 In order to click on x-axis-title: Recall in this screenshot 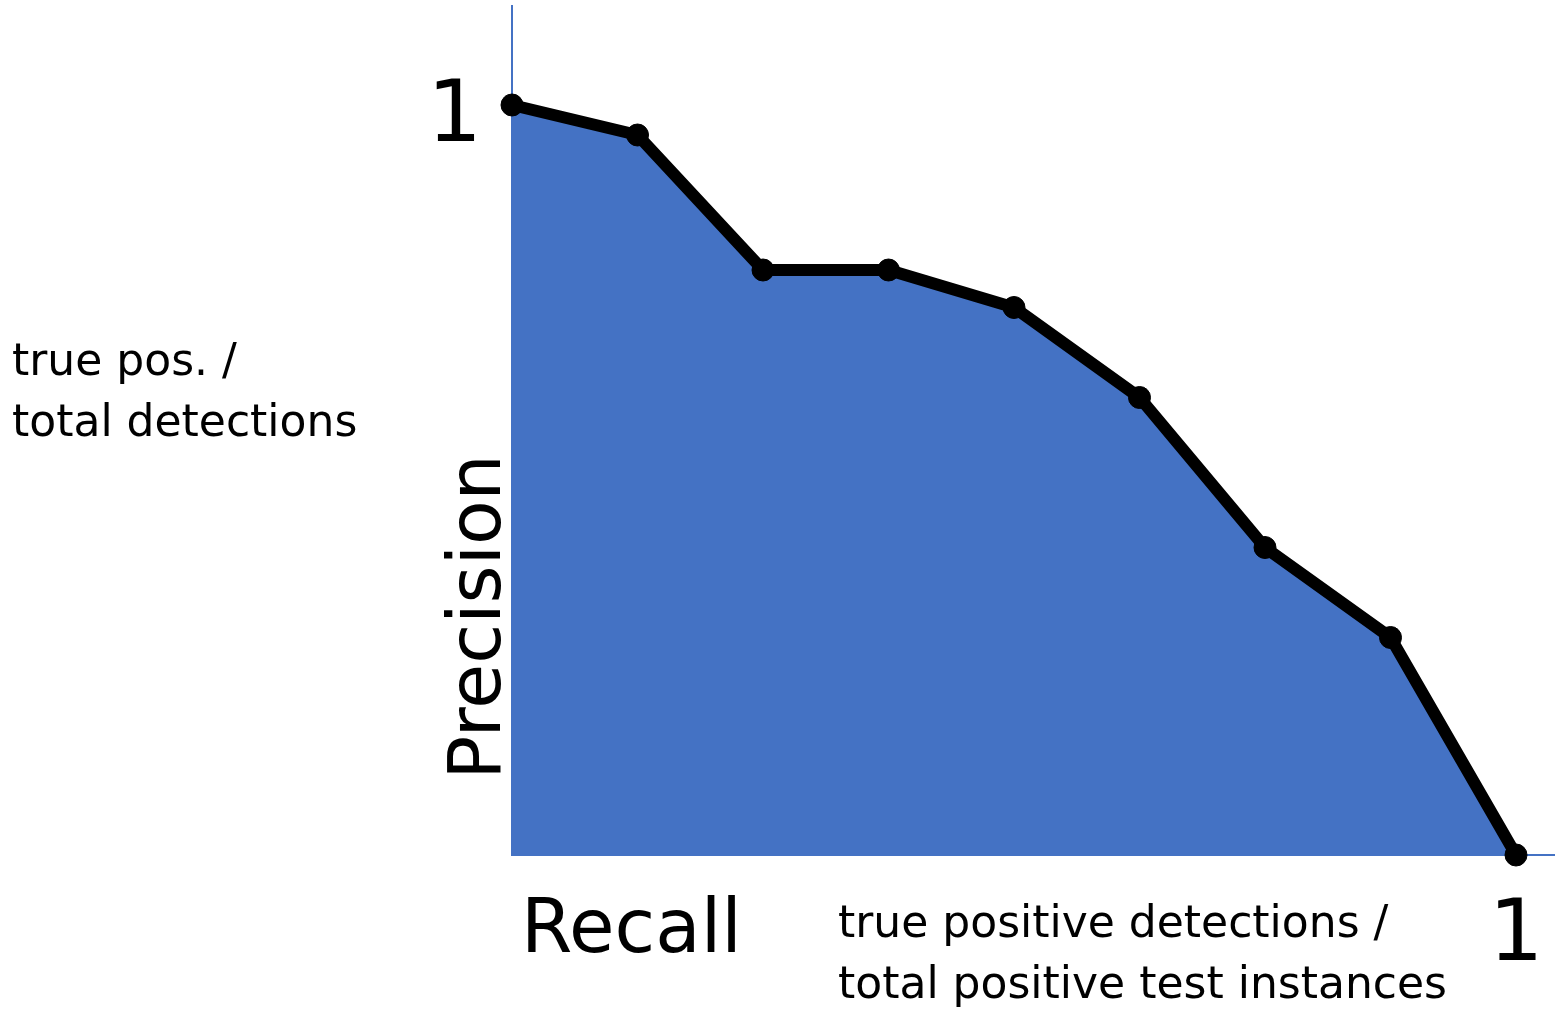, I will do `click(631, 926)`.